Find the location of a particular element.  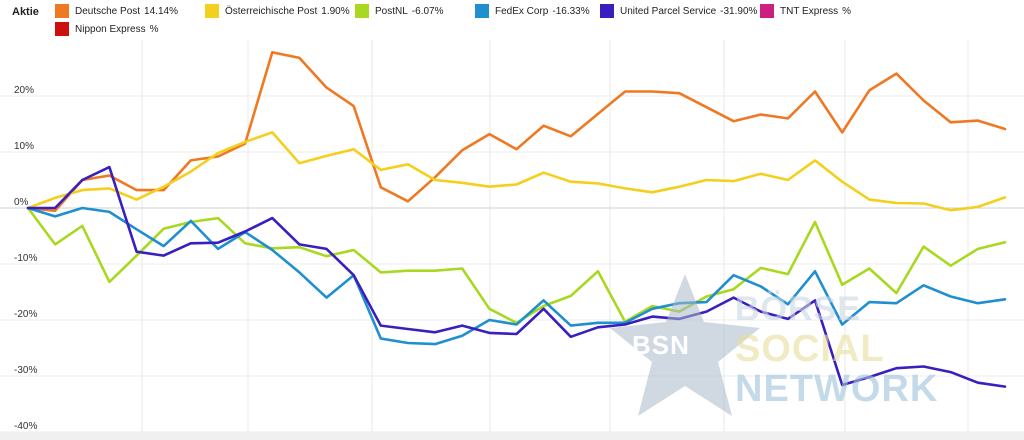

watermark: BSN BÖRSE SOCIAL NETWORK is located at coordinates (768, 345).